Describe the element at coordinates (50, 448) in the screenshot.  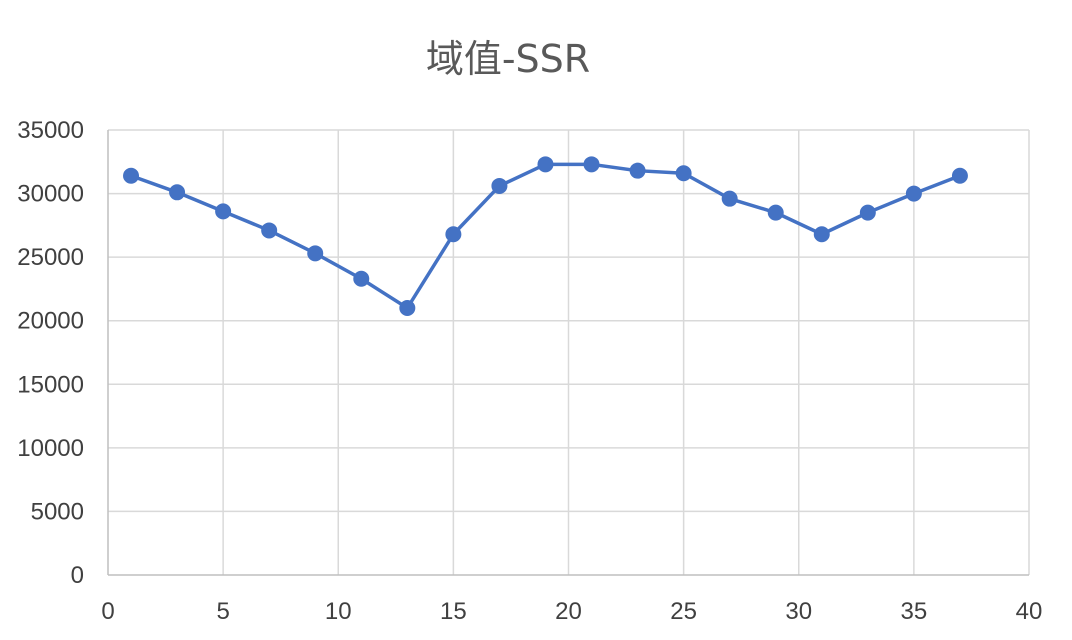
I see `y-tick-label: 10000` at that location.